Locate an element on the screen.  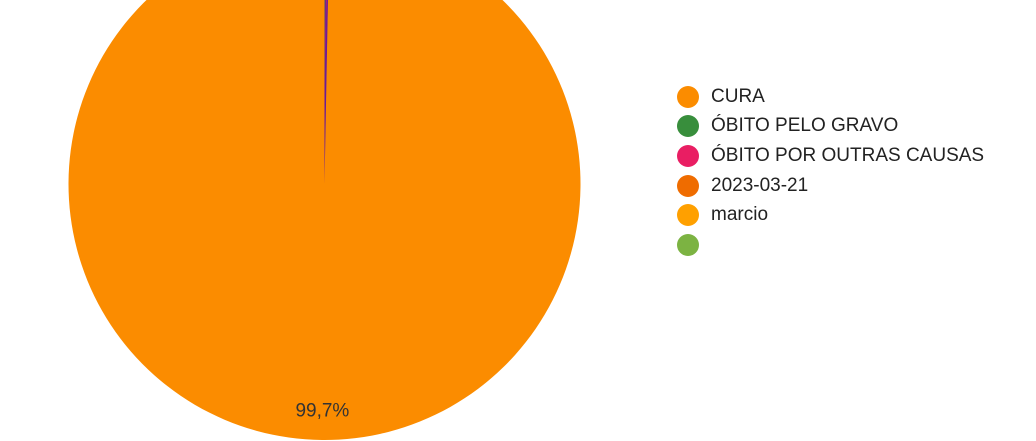
legend-item-3: ÓBITO POR OUTRAS CAUSAS is located at coordinates (856, 156).